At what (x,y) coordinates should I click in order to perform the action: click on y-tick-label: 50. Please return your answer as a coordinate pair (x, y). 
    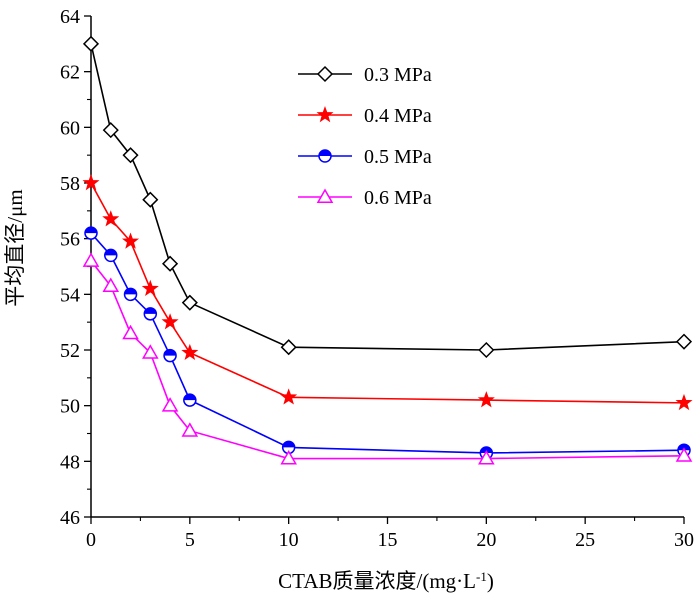
    Looking at the image, I should click on (70, 407).